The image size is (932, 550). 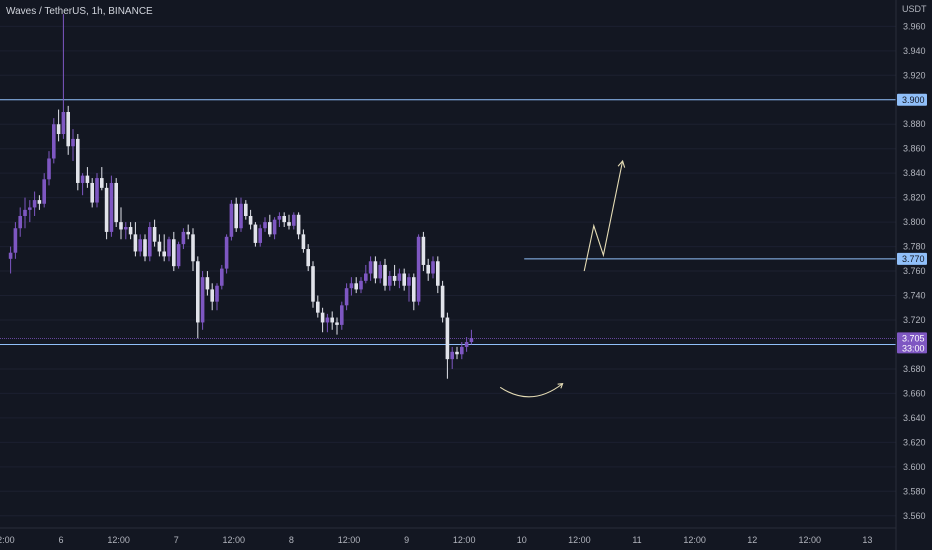 I want to click on x-tick-label: 12, so click(x=752, y=540).